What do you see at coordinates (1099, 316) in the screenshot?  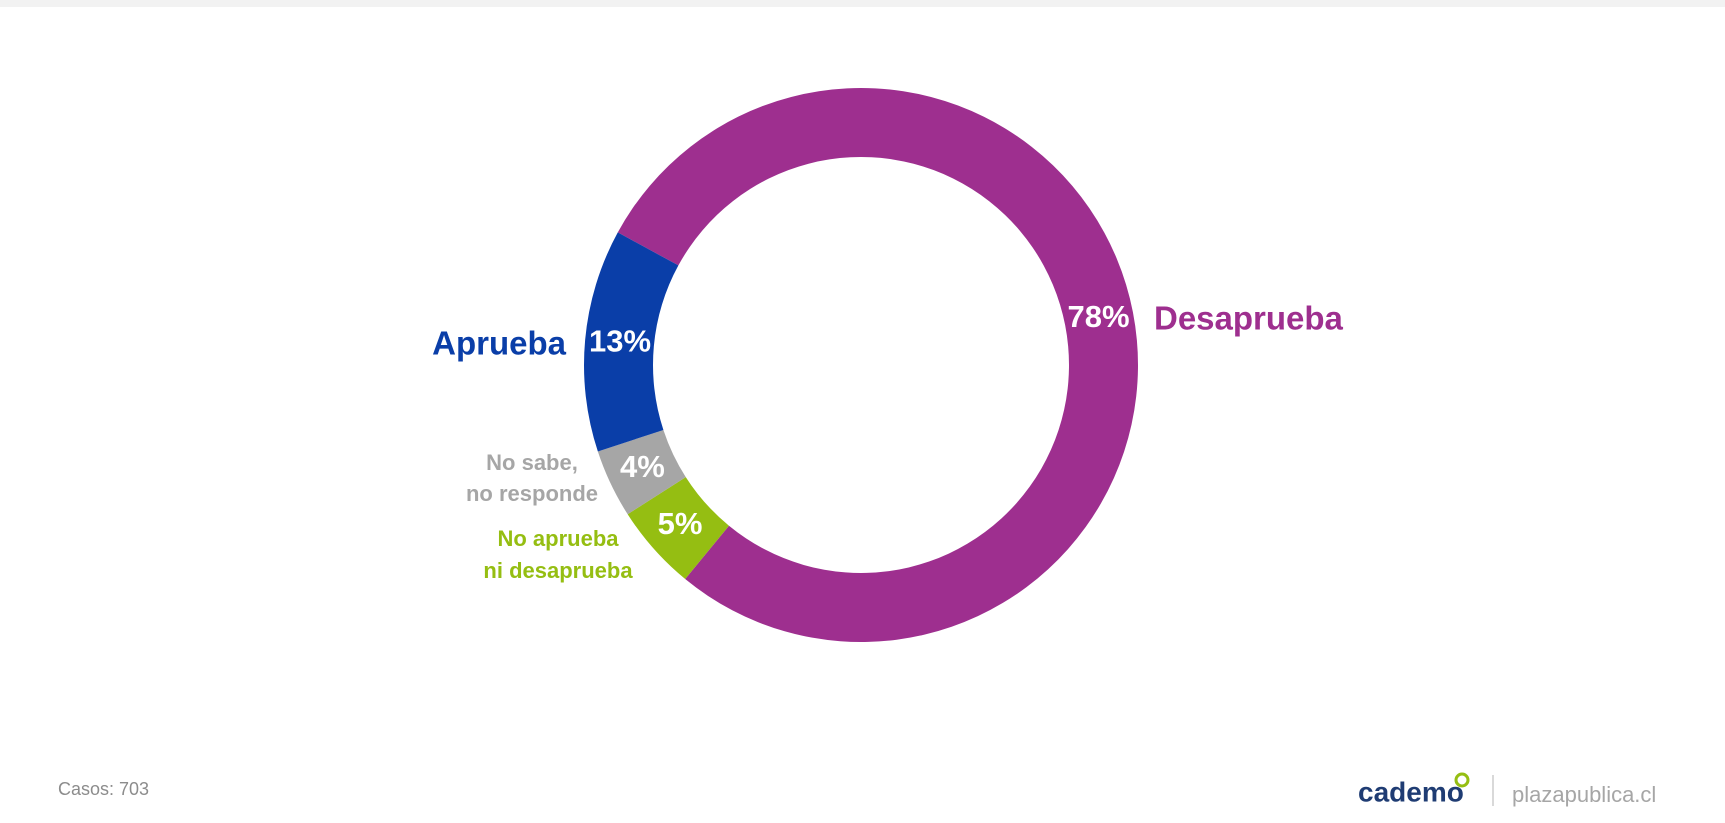 I see `value-label: 78%` at bounding box center [1099, 316].